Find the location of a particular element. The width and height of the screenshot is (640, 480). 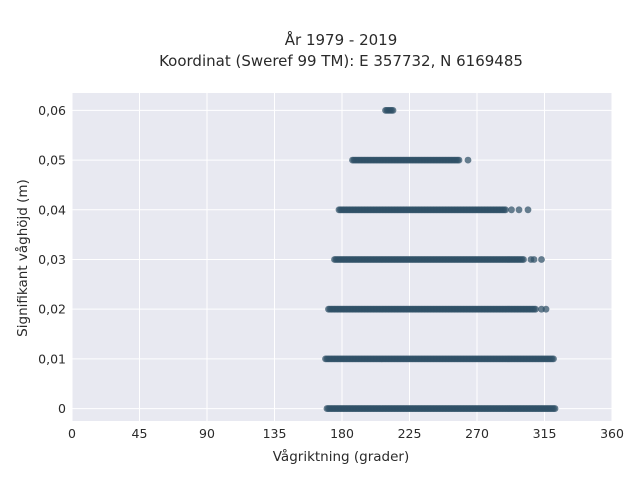

x-tick-label: 45 is located at coordinates (140, 433).